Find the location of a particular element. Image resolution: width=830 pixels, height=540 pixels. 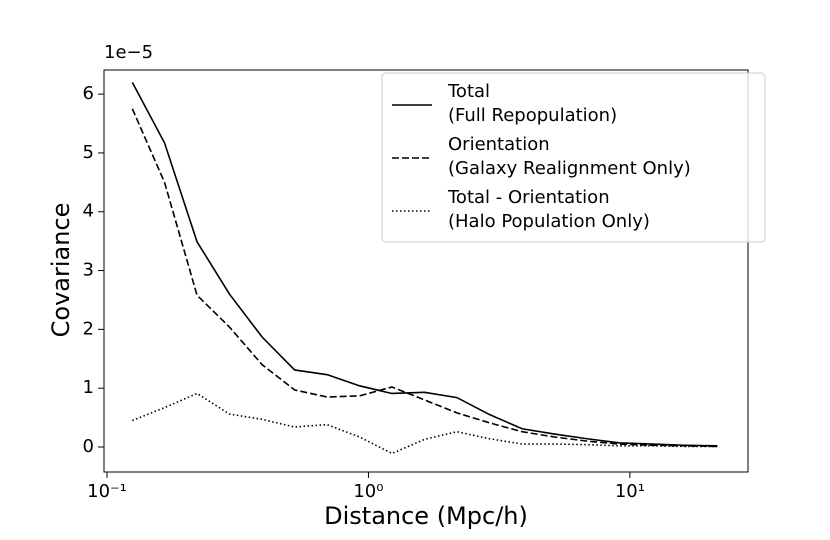

legend-description: (Full Repopulation) is located at coordinates (532, 115).